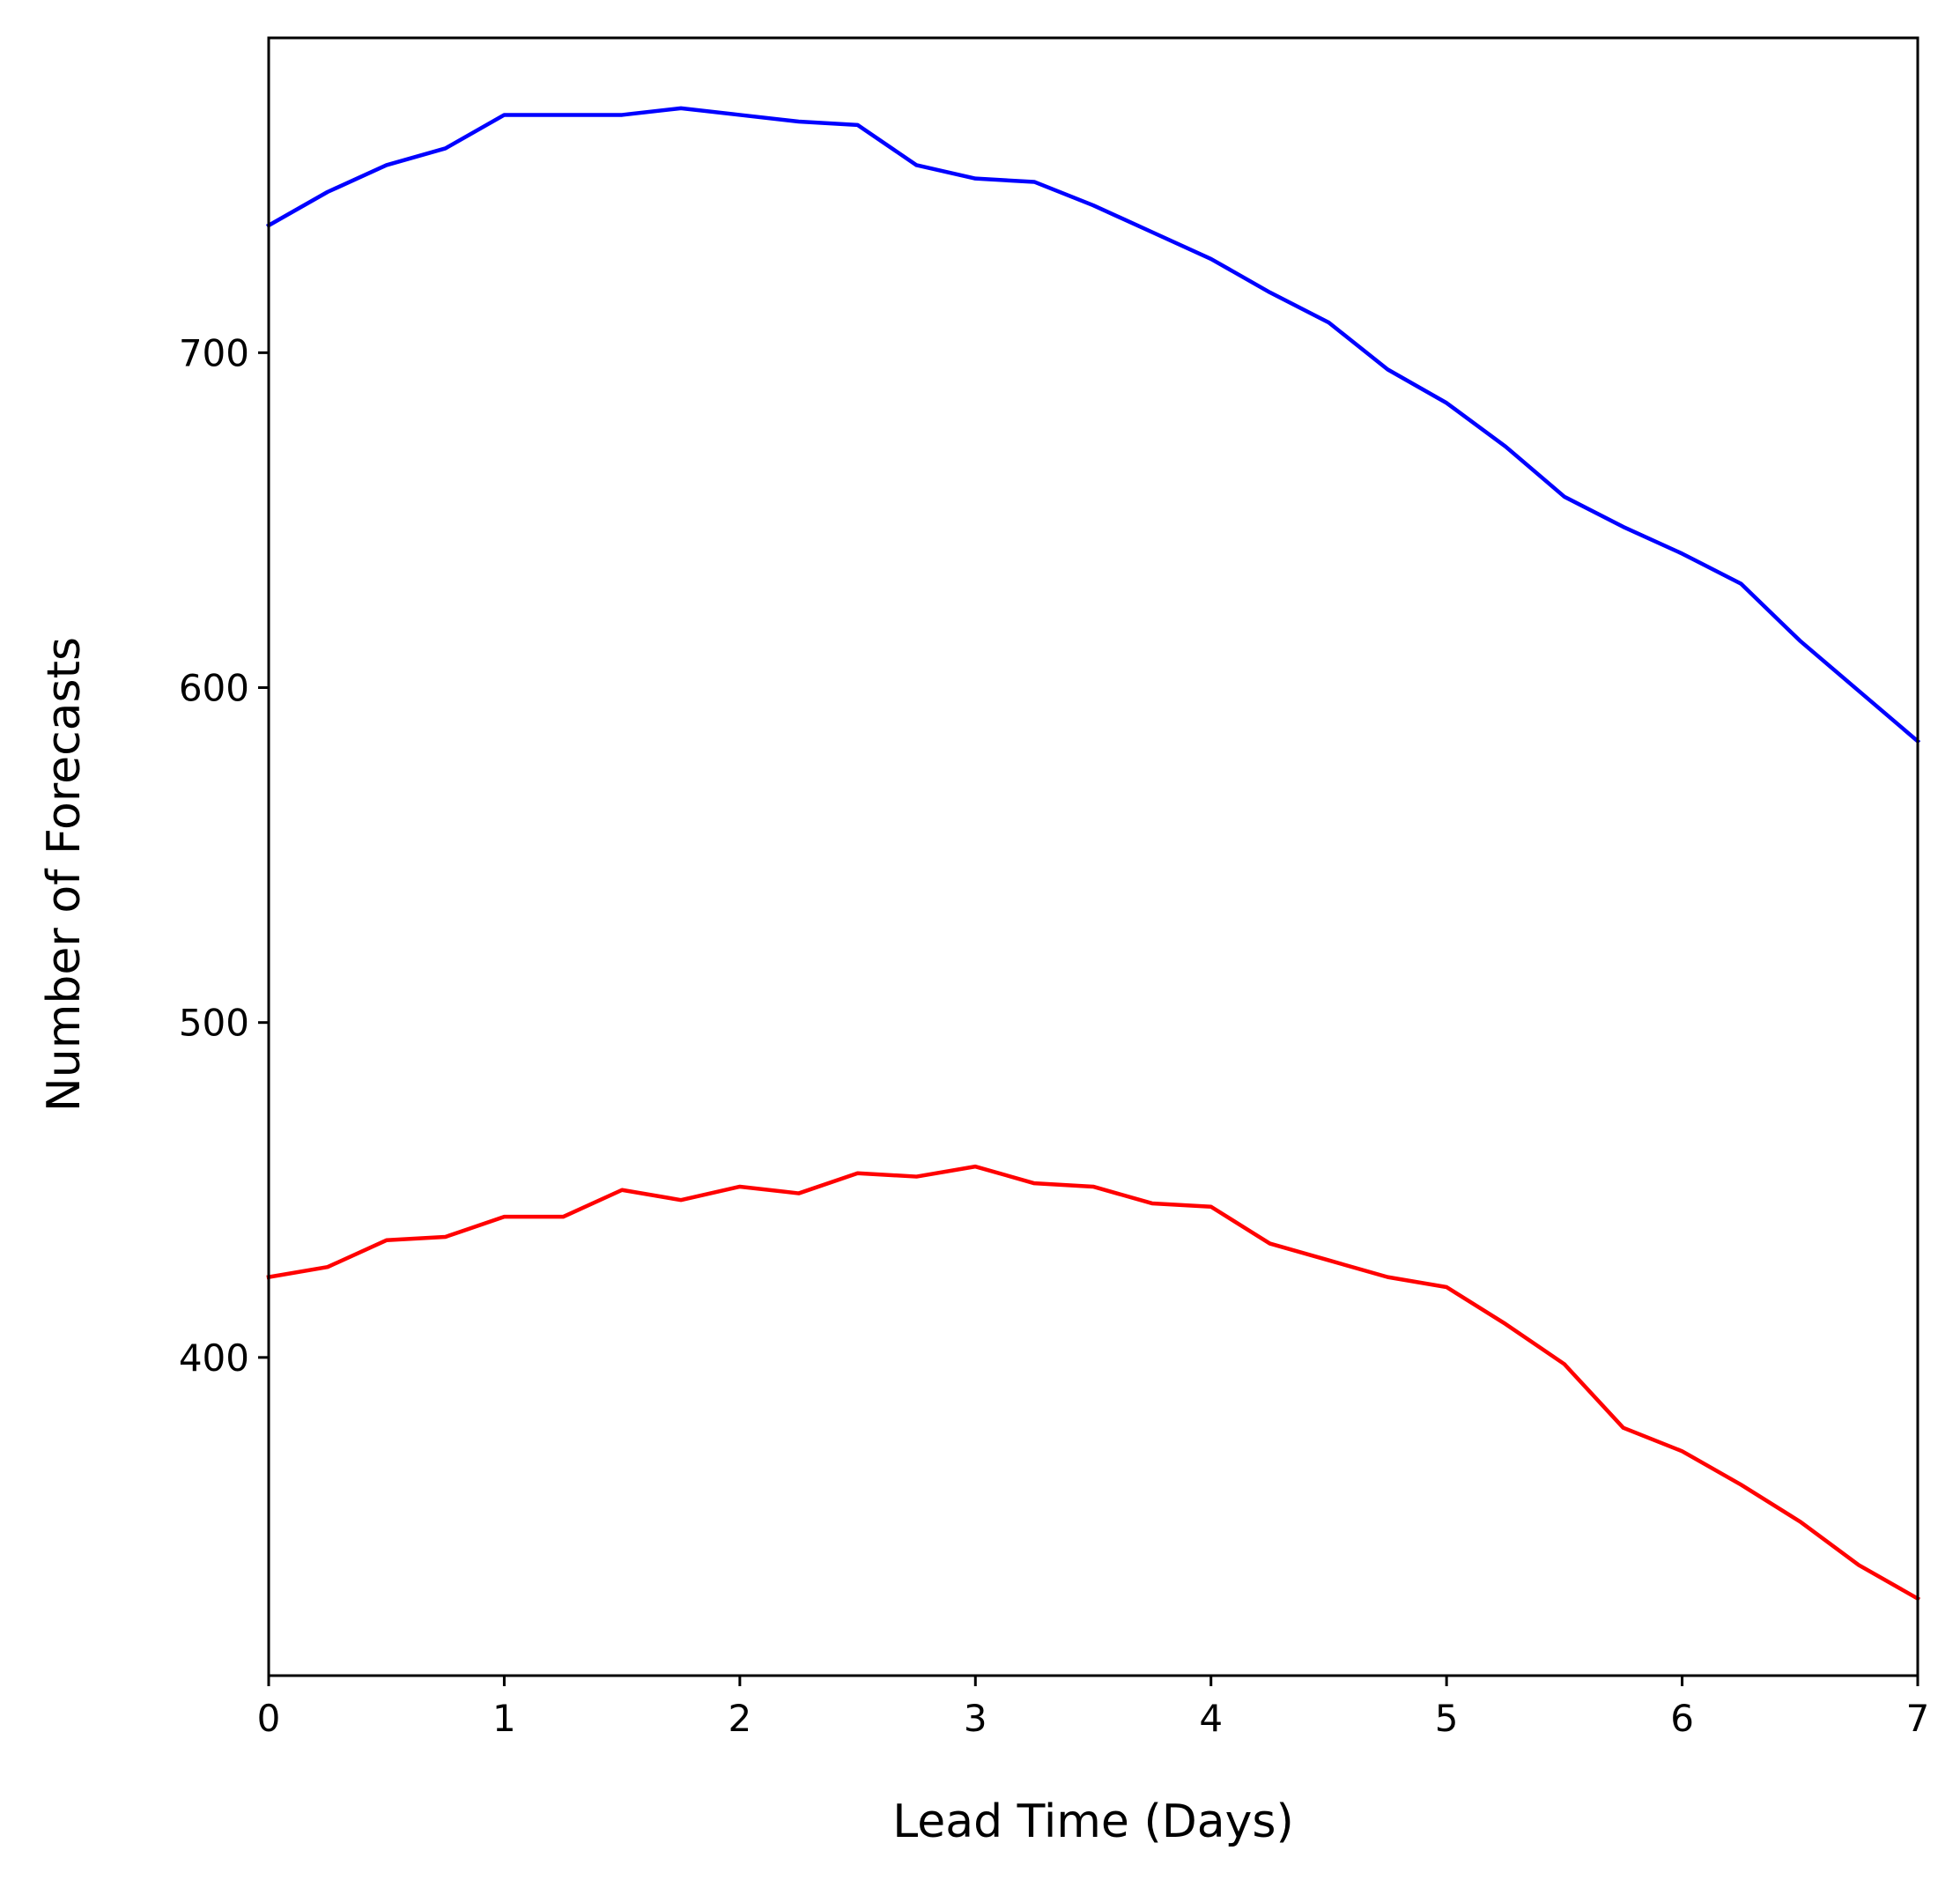 This screenshot has height=1880, width=1960. What do you see at coordinates (1093, 1708) in the screenshot?
I see `x-axis-ticks: 0 1 2 3 4 5 6 7` at bounding box center [1093, 1708].